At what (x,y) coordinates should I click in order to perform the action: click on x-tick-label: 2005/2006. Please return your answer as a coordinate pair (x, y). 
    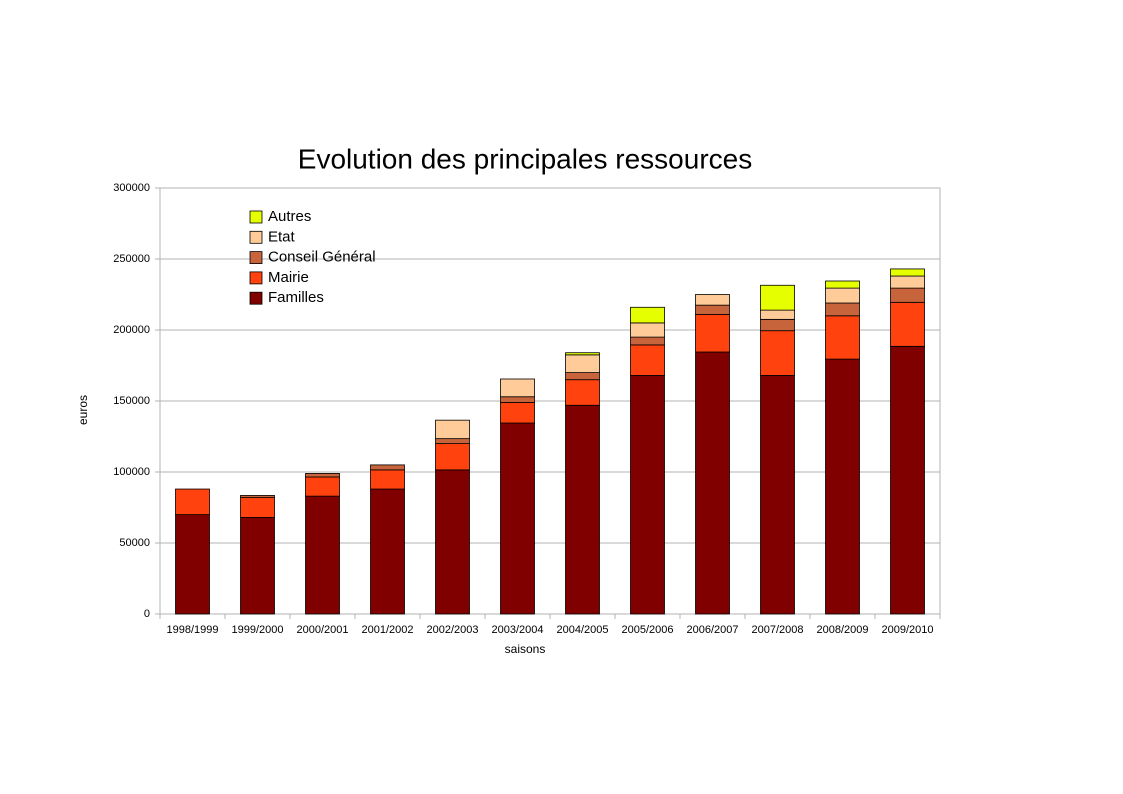
    Looking at the image, I should click on (648, 630).